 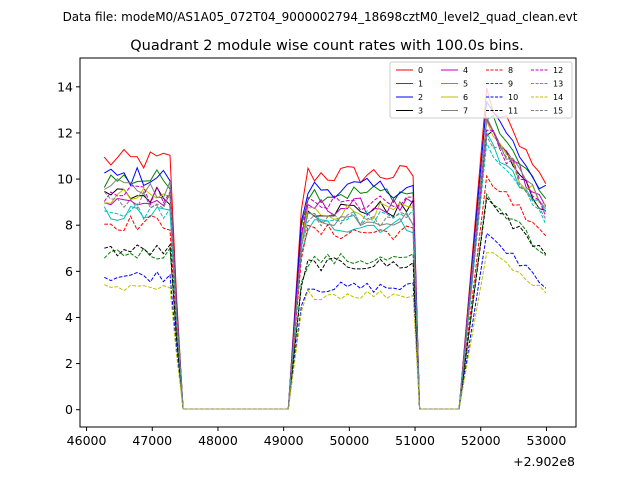 What do you see at coordinates (558, 97) in the screenshot?
I see `legend-label-14: 14` at bounding box center [558, 97].